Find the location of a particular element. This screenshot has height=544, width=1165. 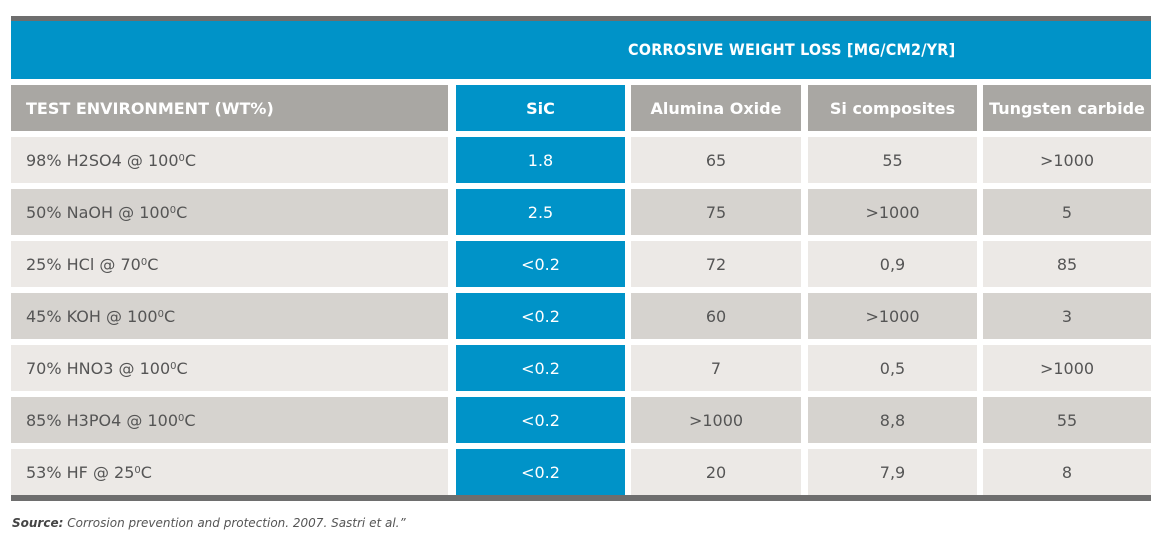

cell-environment: 98% H2SO4 @ 100 0 C is located at coordinates (229, 160).